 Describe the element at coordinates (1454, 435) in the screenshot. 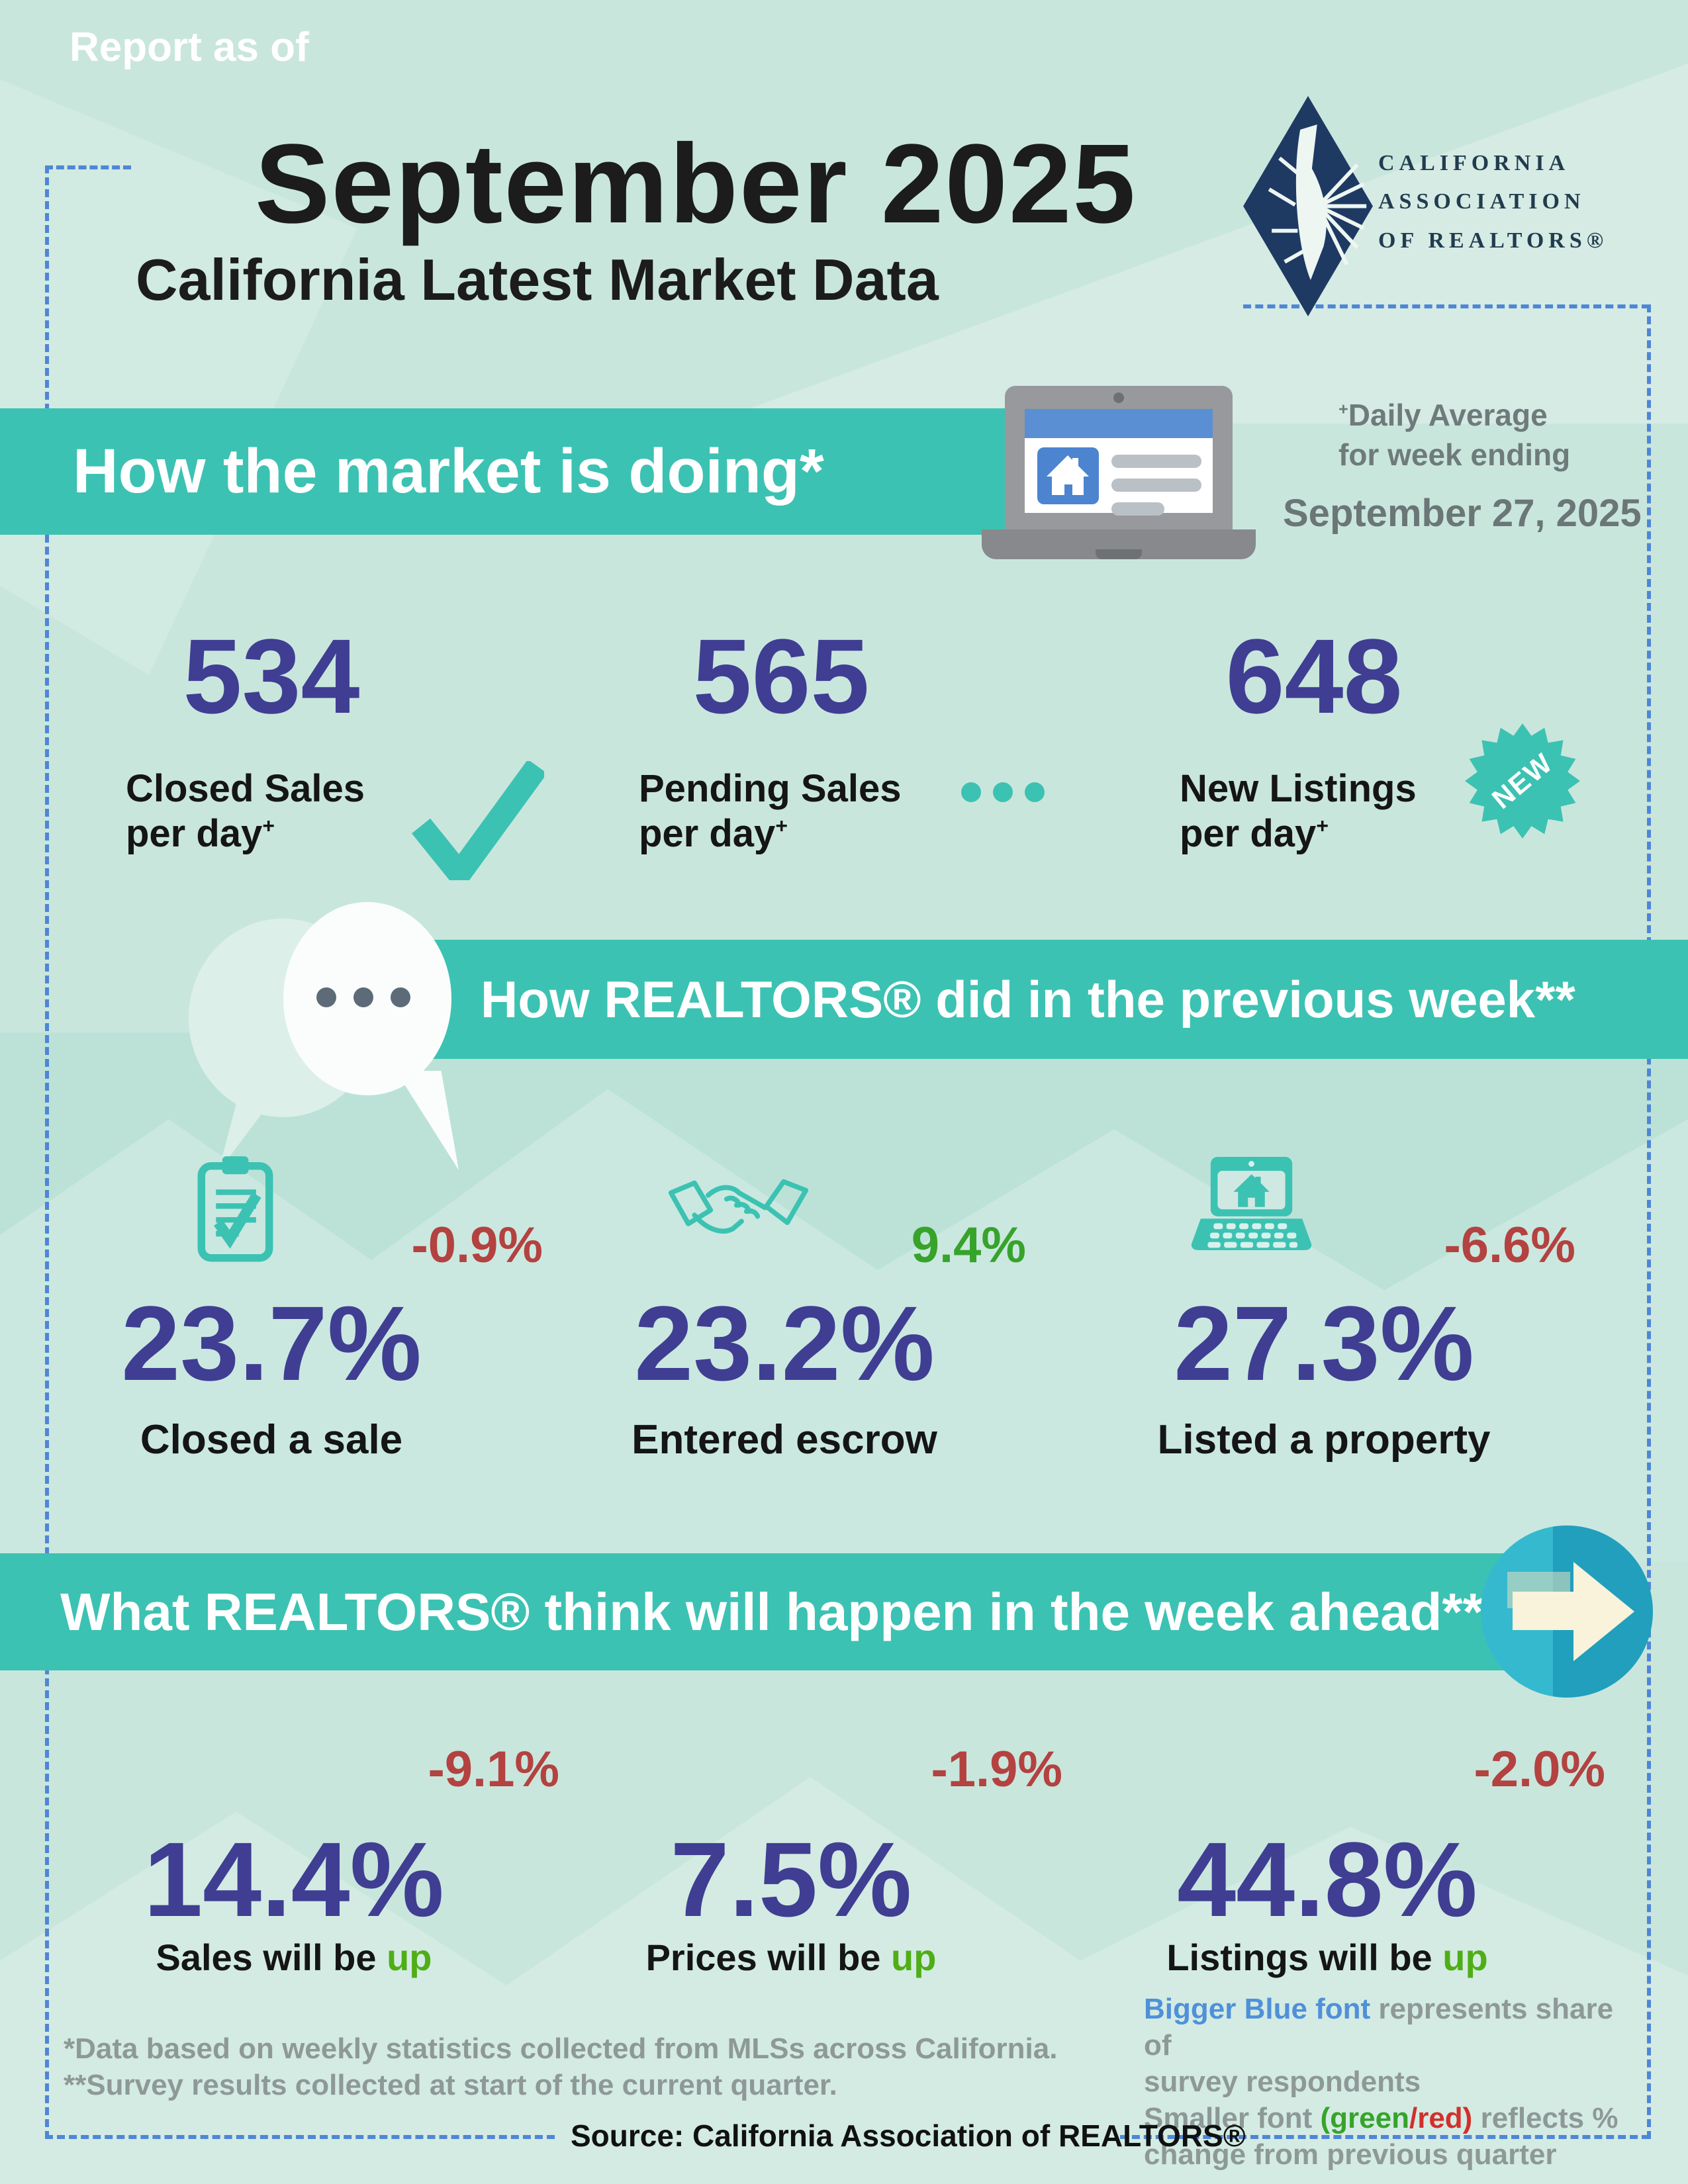

I see `daily-average-note: +Daily Average for week ending` at that location.